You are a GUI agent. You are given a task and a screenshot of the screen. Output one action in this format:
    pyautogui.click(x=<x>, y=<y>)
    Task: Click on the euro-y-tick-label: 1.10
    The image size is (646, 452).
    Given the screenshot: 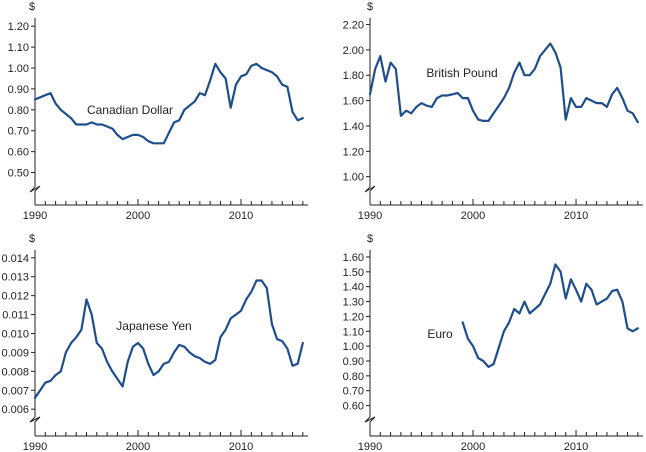 What is the action you would take?
    pyautogui.click(x=353, y=332)
    